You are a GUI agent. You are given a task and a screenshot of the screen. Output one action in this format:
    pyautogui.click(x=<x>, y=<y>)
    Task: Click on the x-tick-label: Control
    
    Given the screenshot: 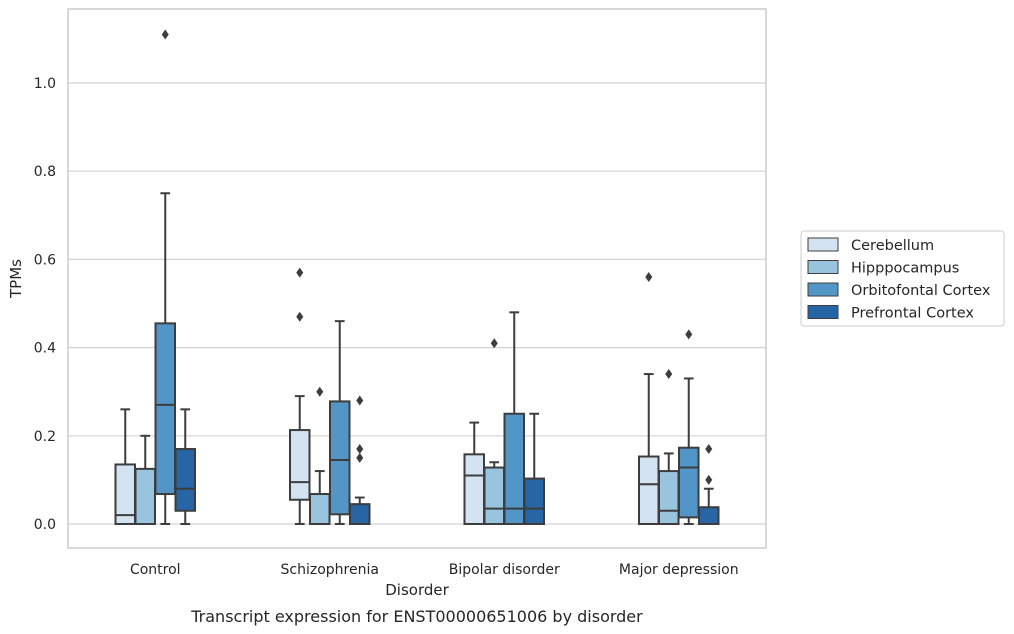 What is the action you would take?
    pyautogui.click(x=155, y=570)
    